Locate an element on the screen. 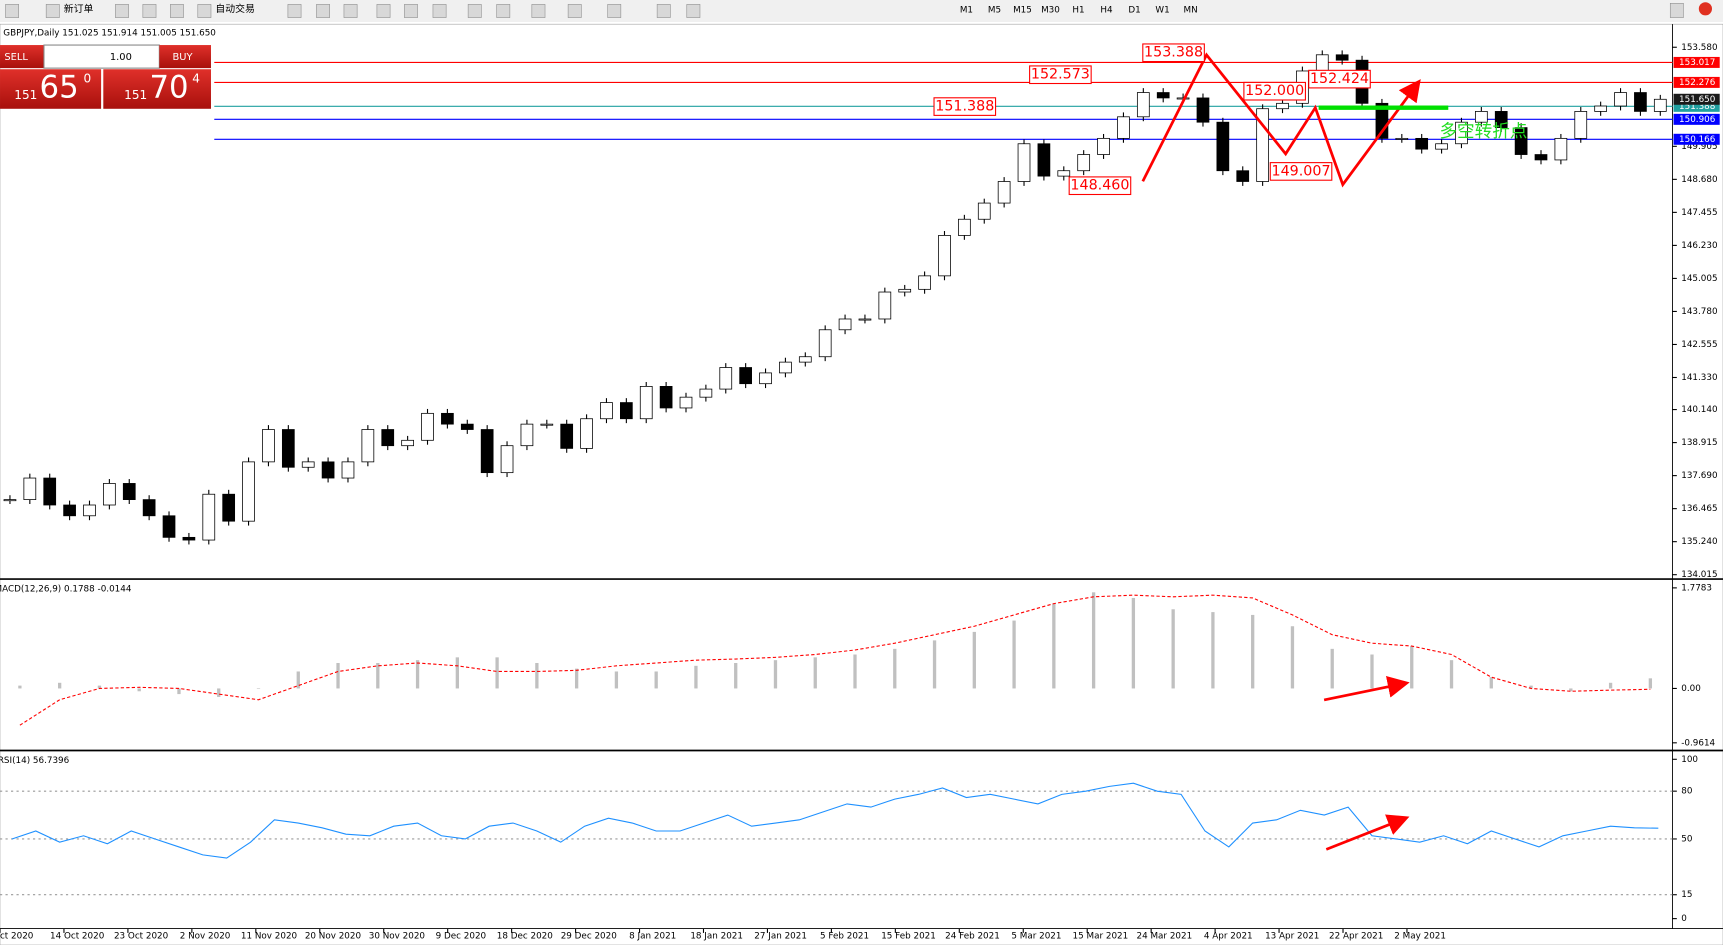 This screenshot has width=1723, height=945. annotation: 多空转折点 is located at coordinates (1483, 132).